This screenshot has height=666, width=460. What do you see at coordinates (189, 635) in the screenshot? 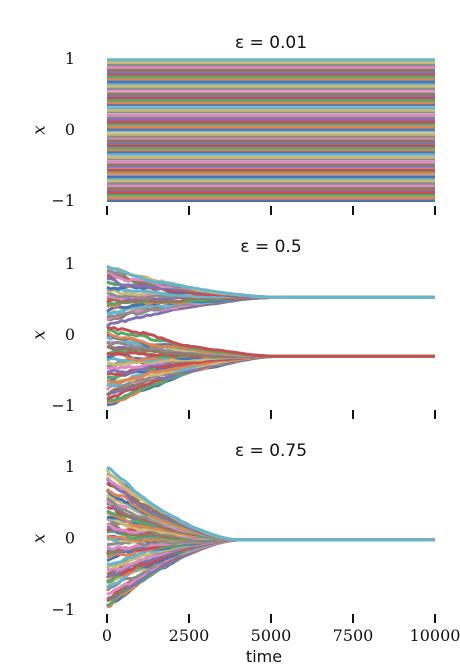
I see `x-tick-label: 2500` at bounding box center [189, 635].